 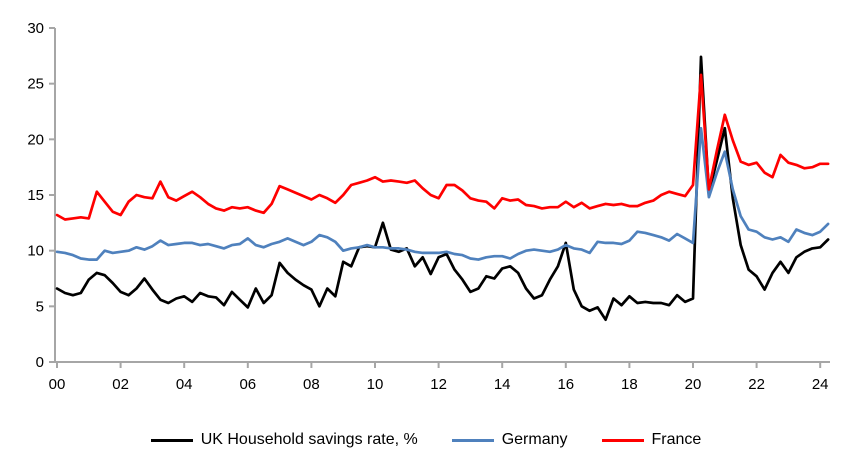 I want to click on x-axis-tick-label: 24, so click(x=820, y=384).